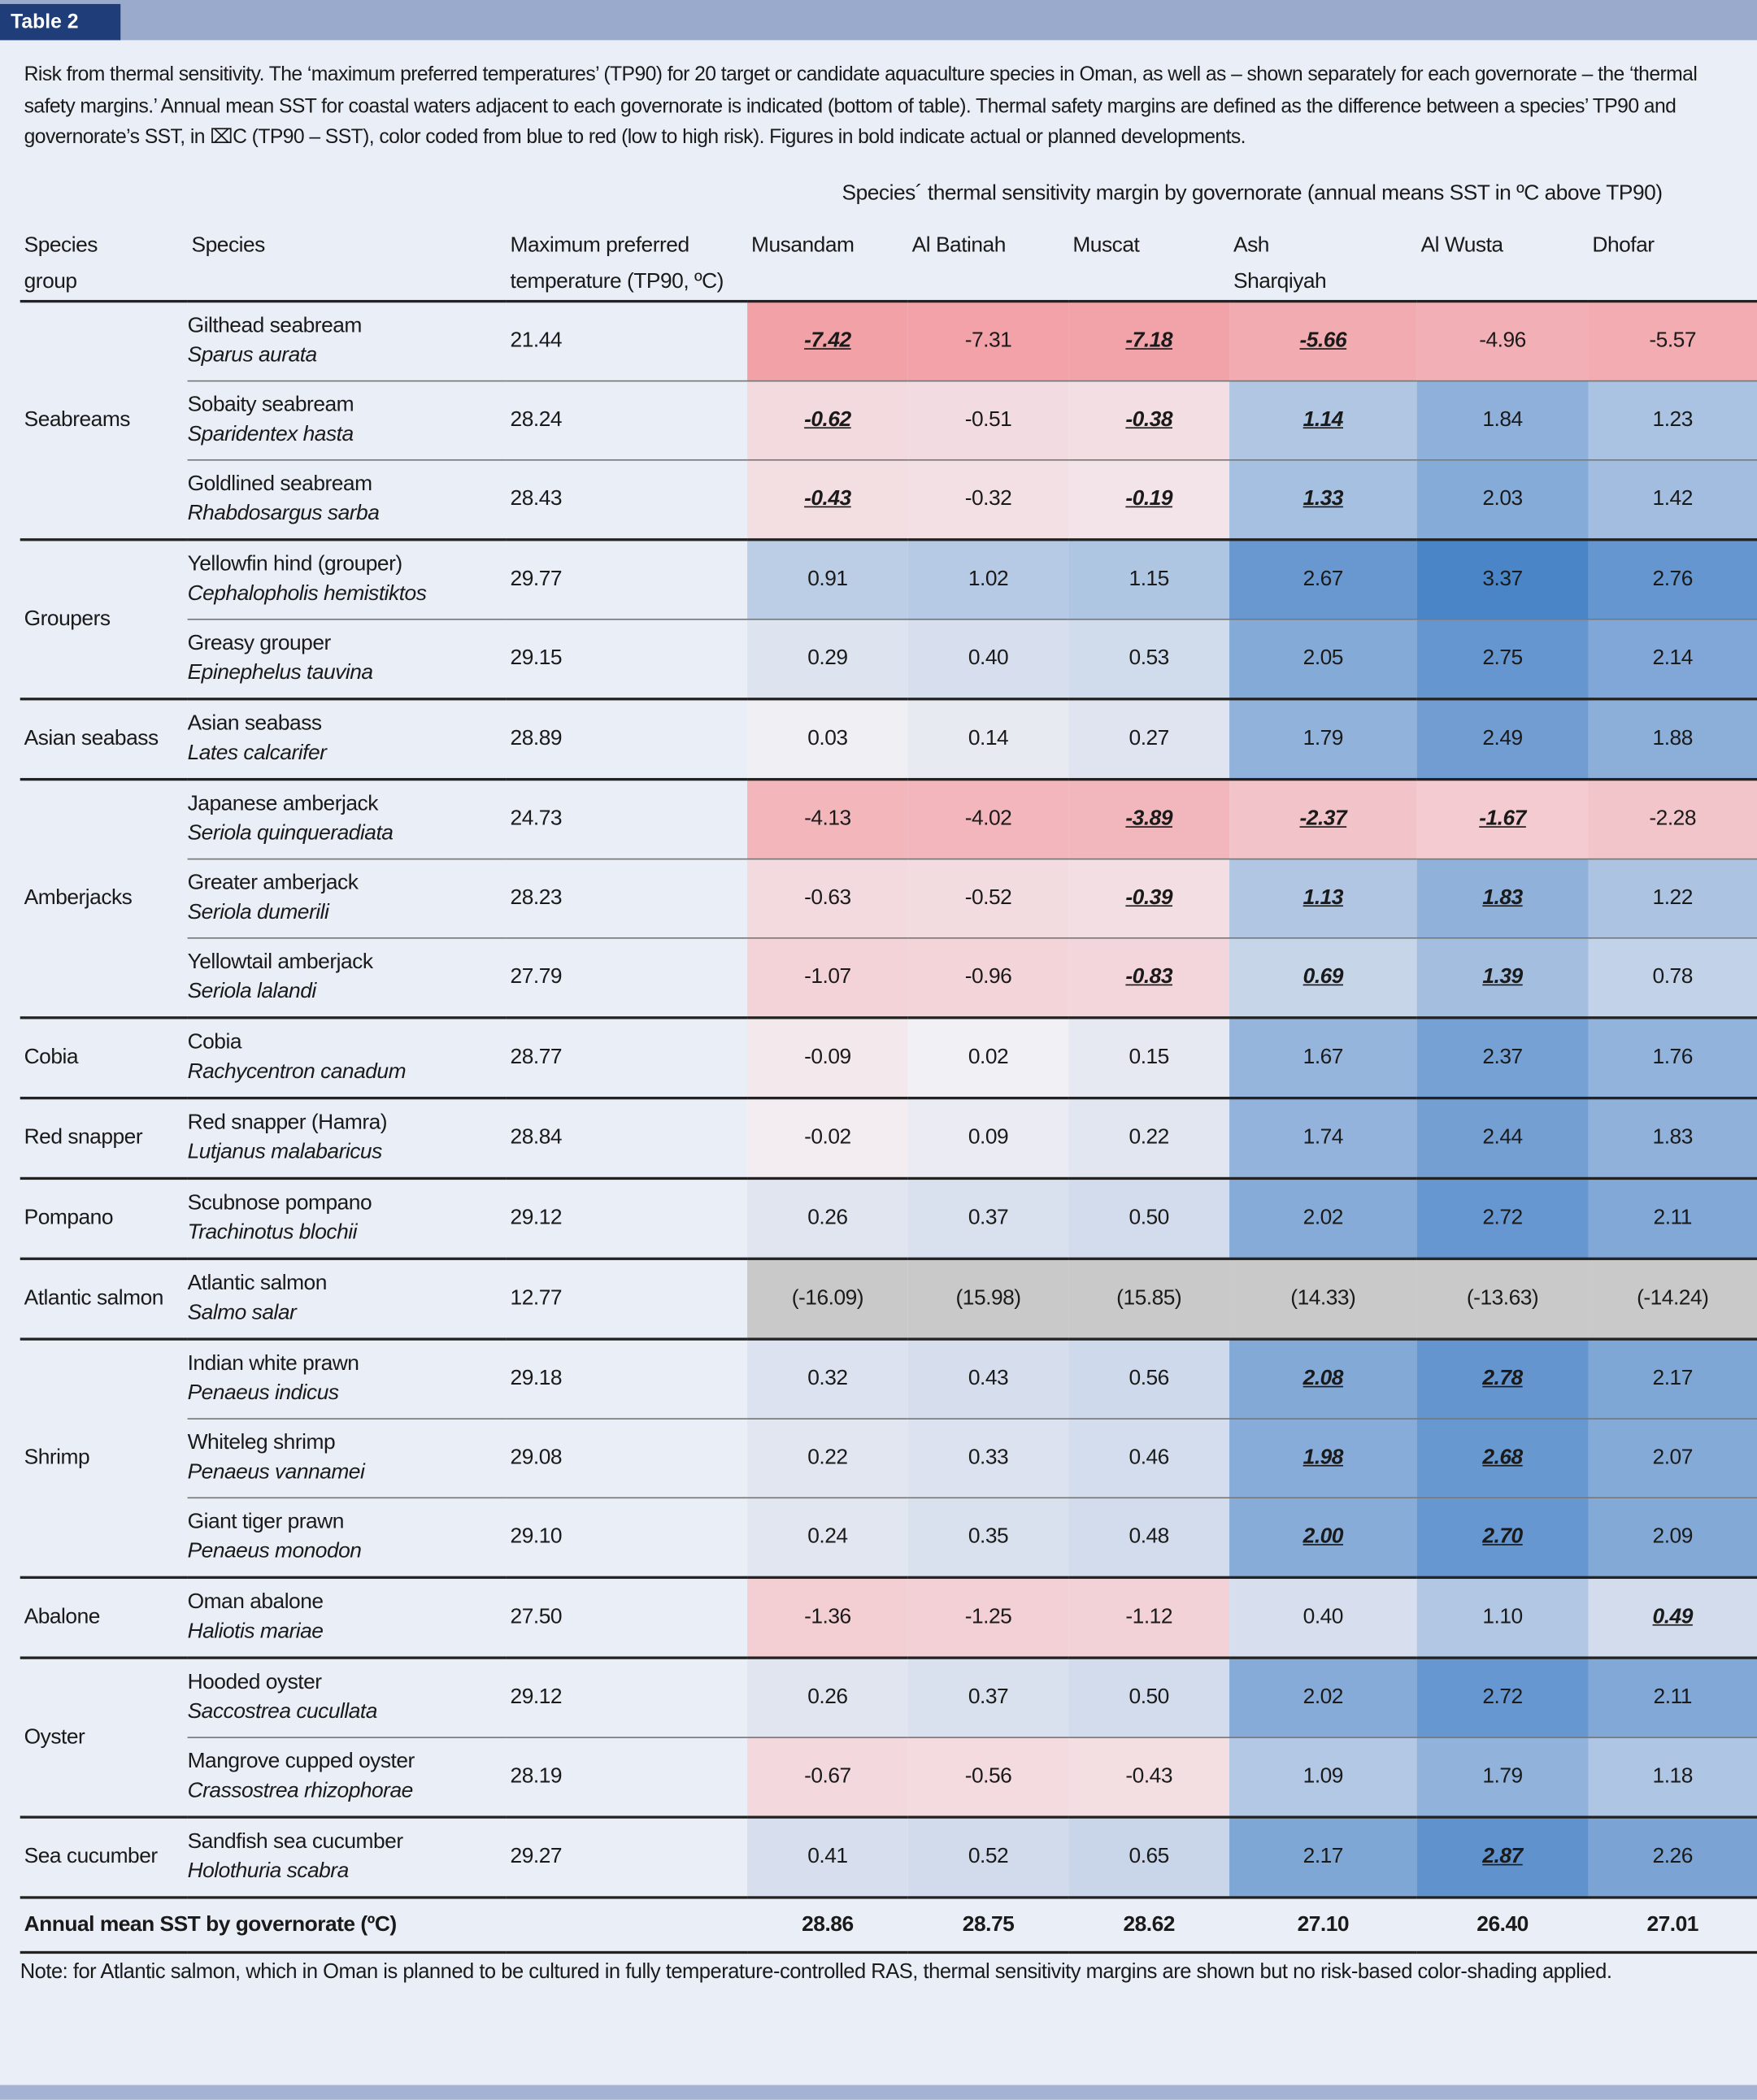 This screenshot has height=2100, width=1757. What do you see at coordinates (1149, 1777) in the screenshot?
I see `margin-cell: -0.43` at bounding box center [1149, 1777].